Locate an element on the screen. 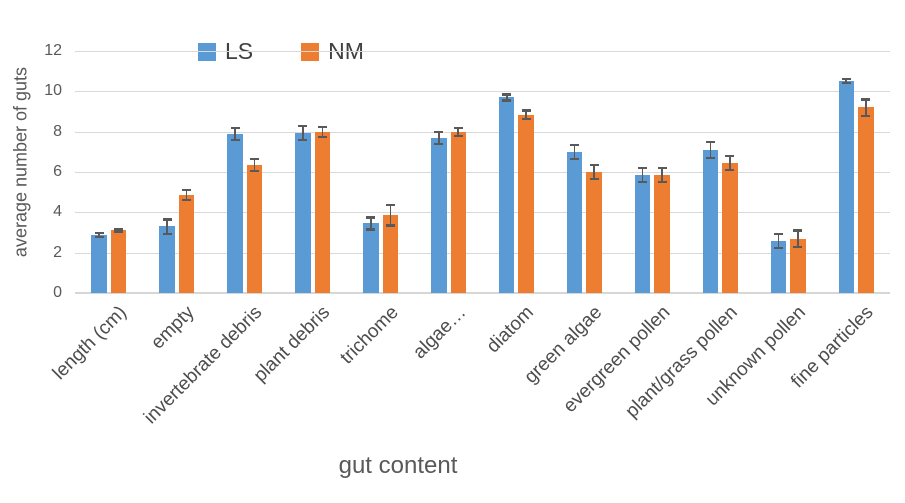  y-tick-label: 12 is located at coordinates (53, 50).